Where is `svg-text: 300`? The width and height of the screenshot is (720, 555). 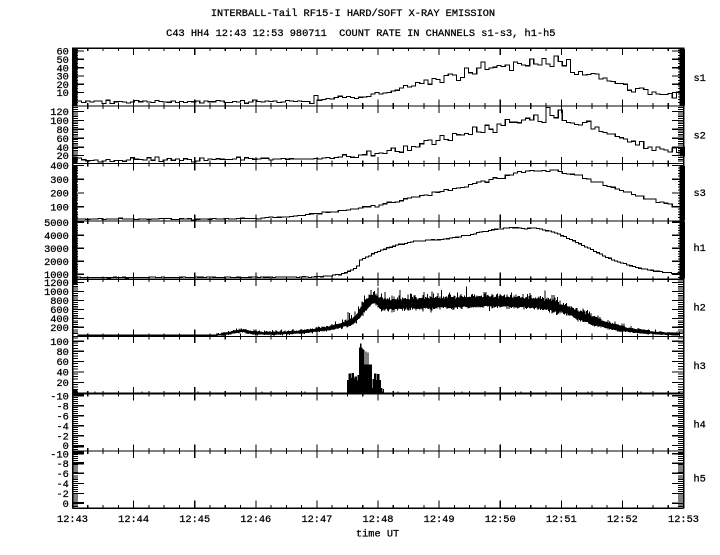 svg-text: 300 is located at coordinates (59, 181).